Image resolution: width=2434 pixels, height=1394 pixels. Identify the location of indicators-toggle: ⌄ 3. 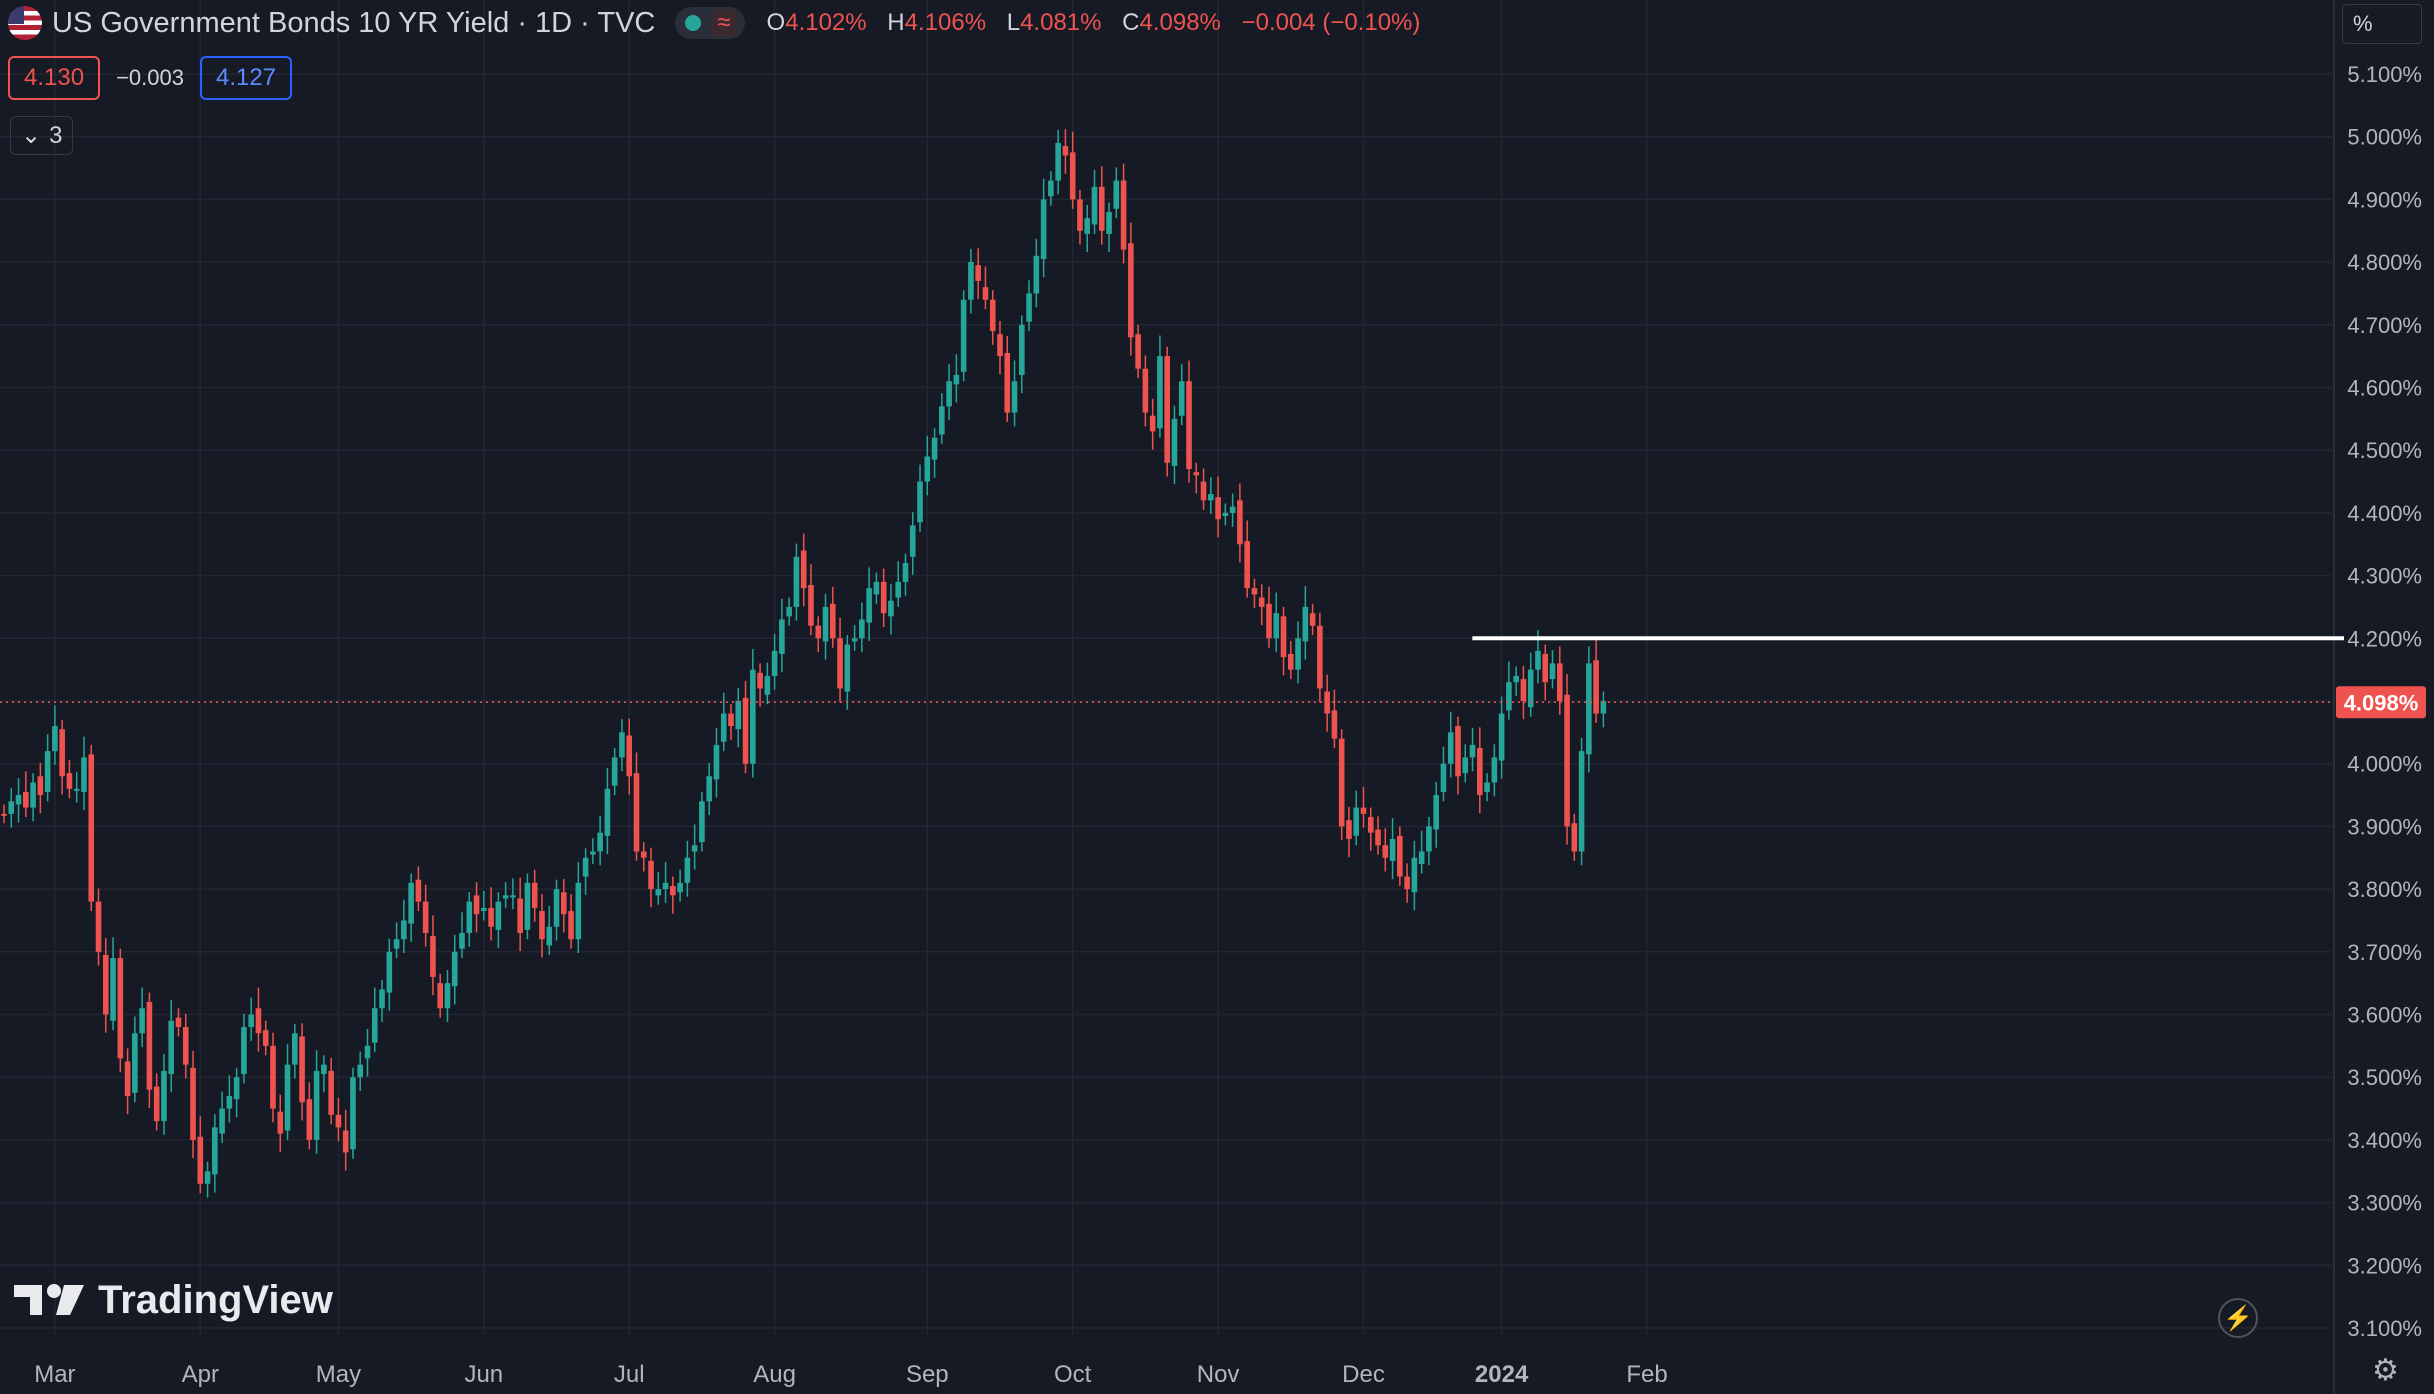
(42, 135).